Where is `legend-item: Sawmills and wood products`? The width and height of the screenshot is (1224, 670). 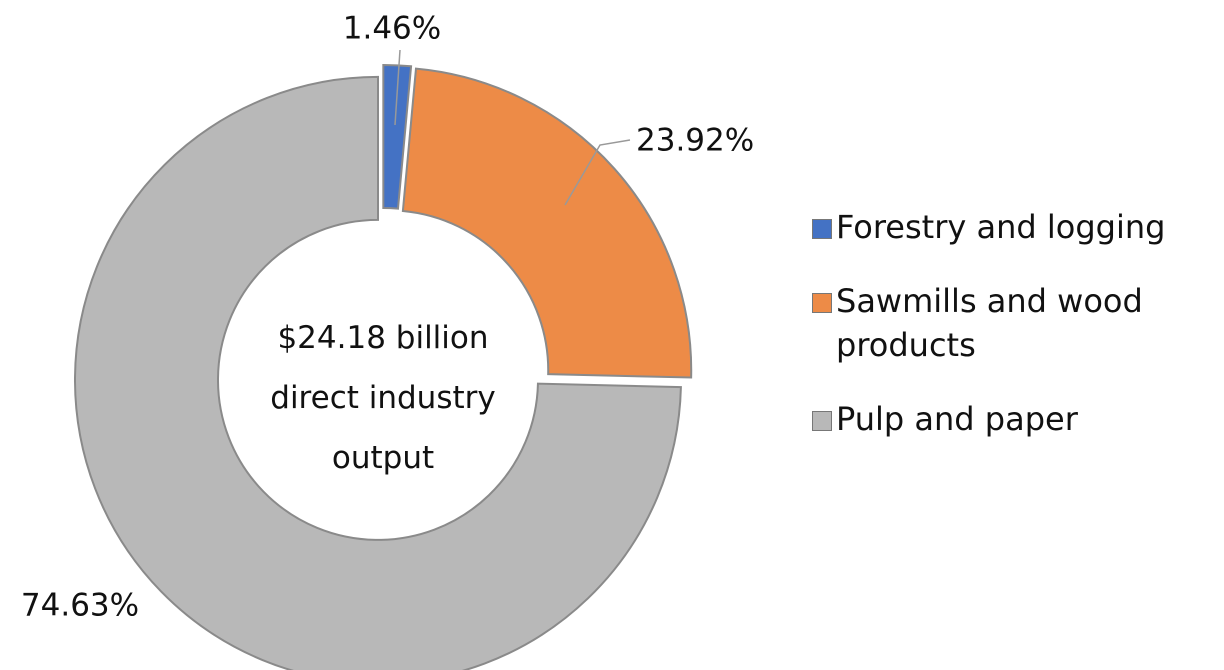 legend-item: Sawmills and wood products is located at coordinates (1018, 323).